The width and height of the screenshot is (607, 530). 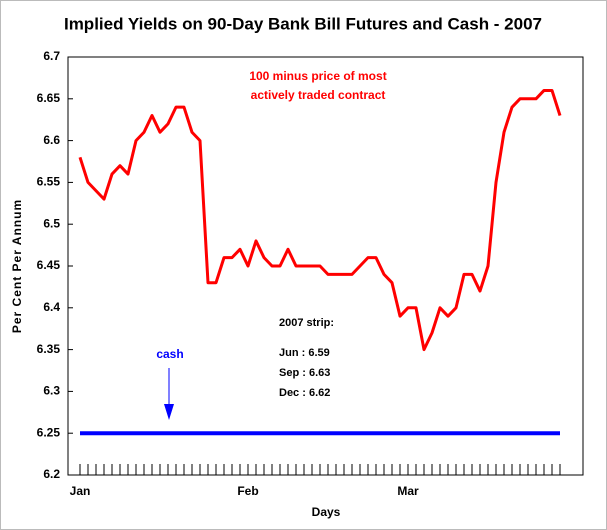 What do you see at coordinates (80, 491) in the screenshot?
I see `x-tick-label: Jan` at bounding box center [80, 491].